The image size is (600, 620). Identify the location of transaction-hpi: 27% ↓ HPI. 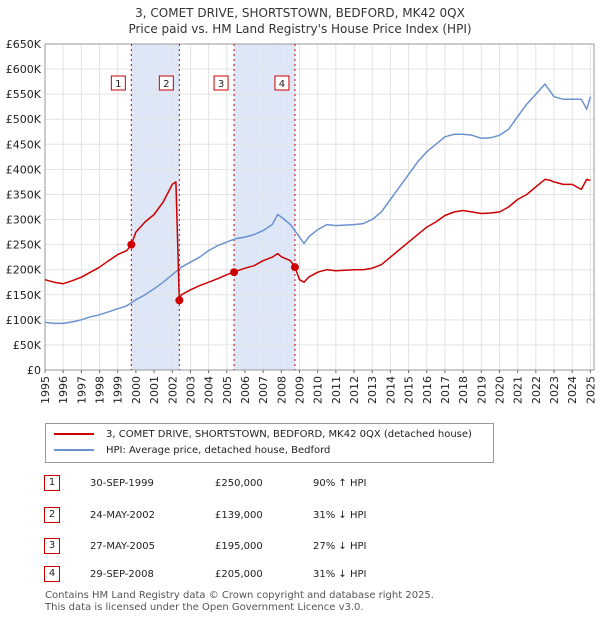
(340, 546).